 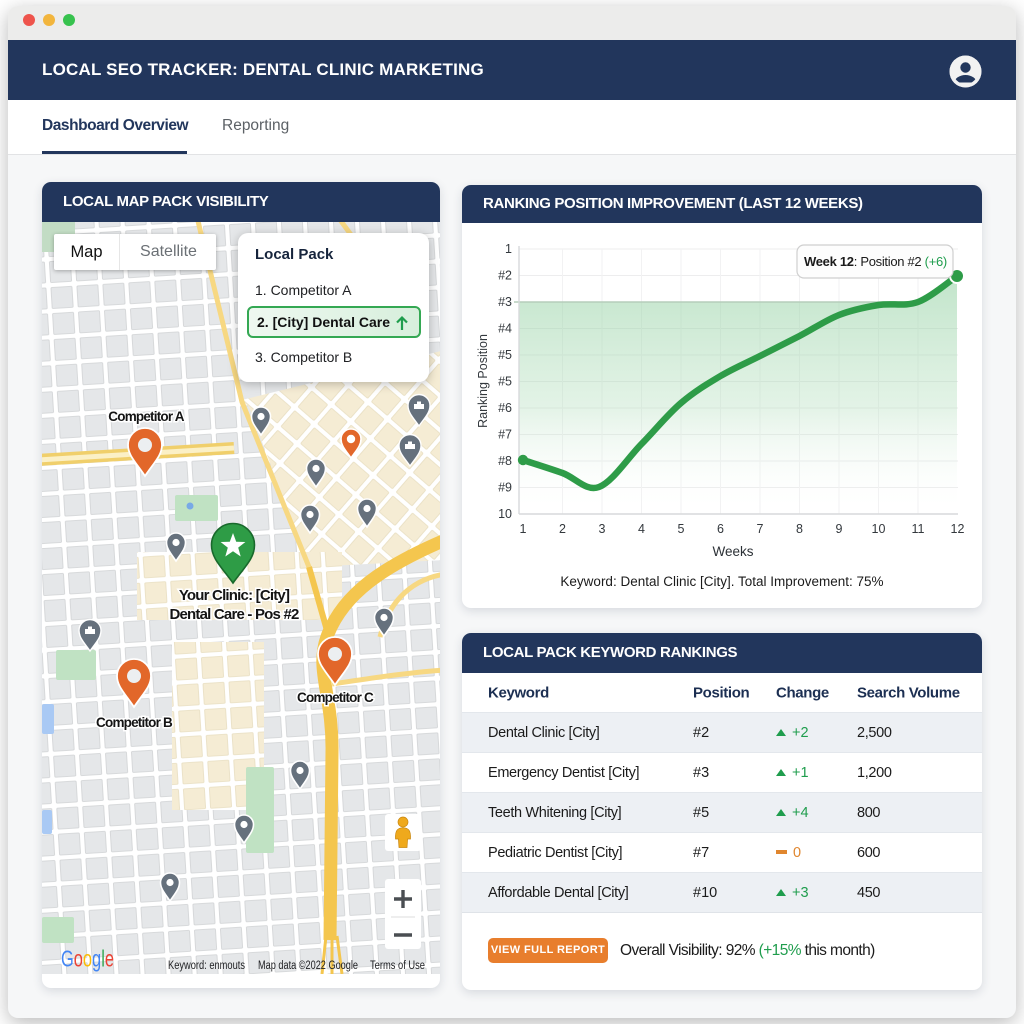 What do you see at coordinates (483, 381) in the screenshot?
I see `svg-text: Ranking Position` at bounding box center [483, 381].